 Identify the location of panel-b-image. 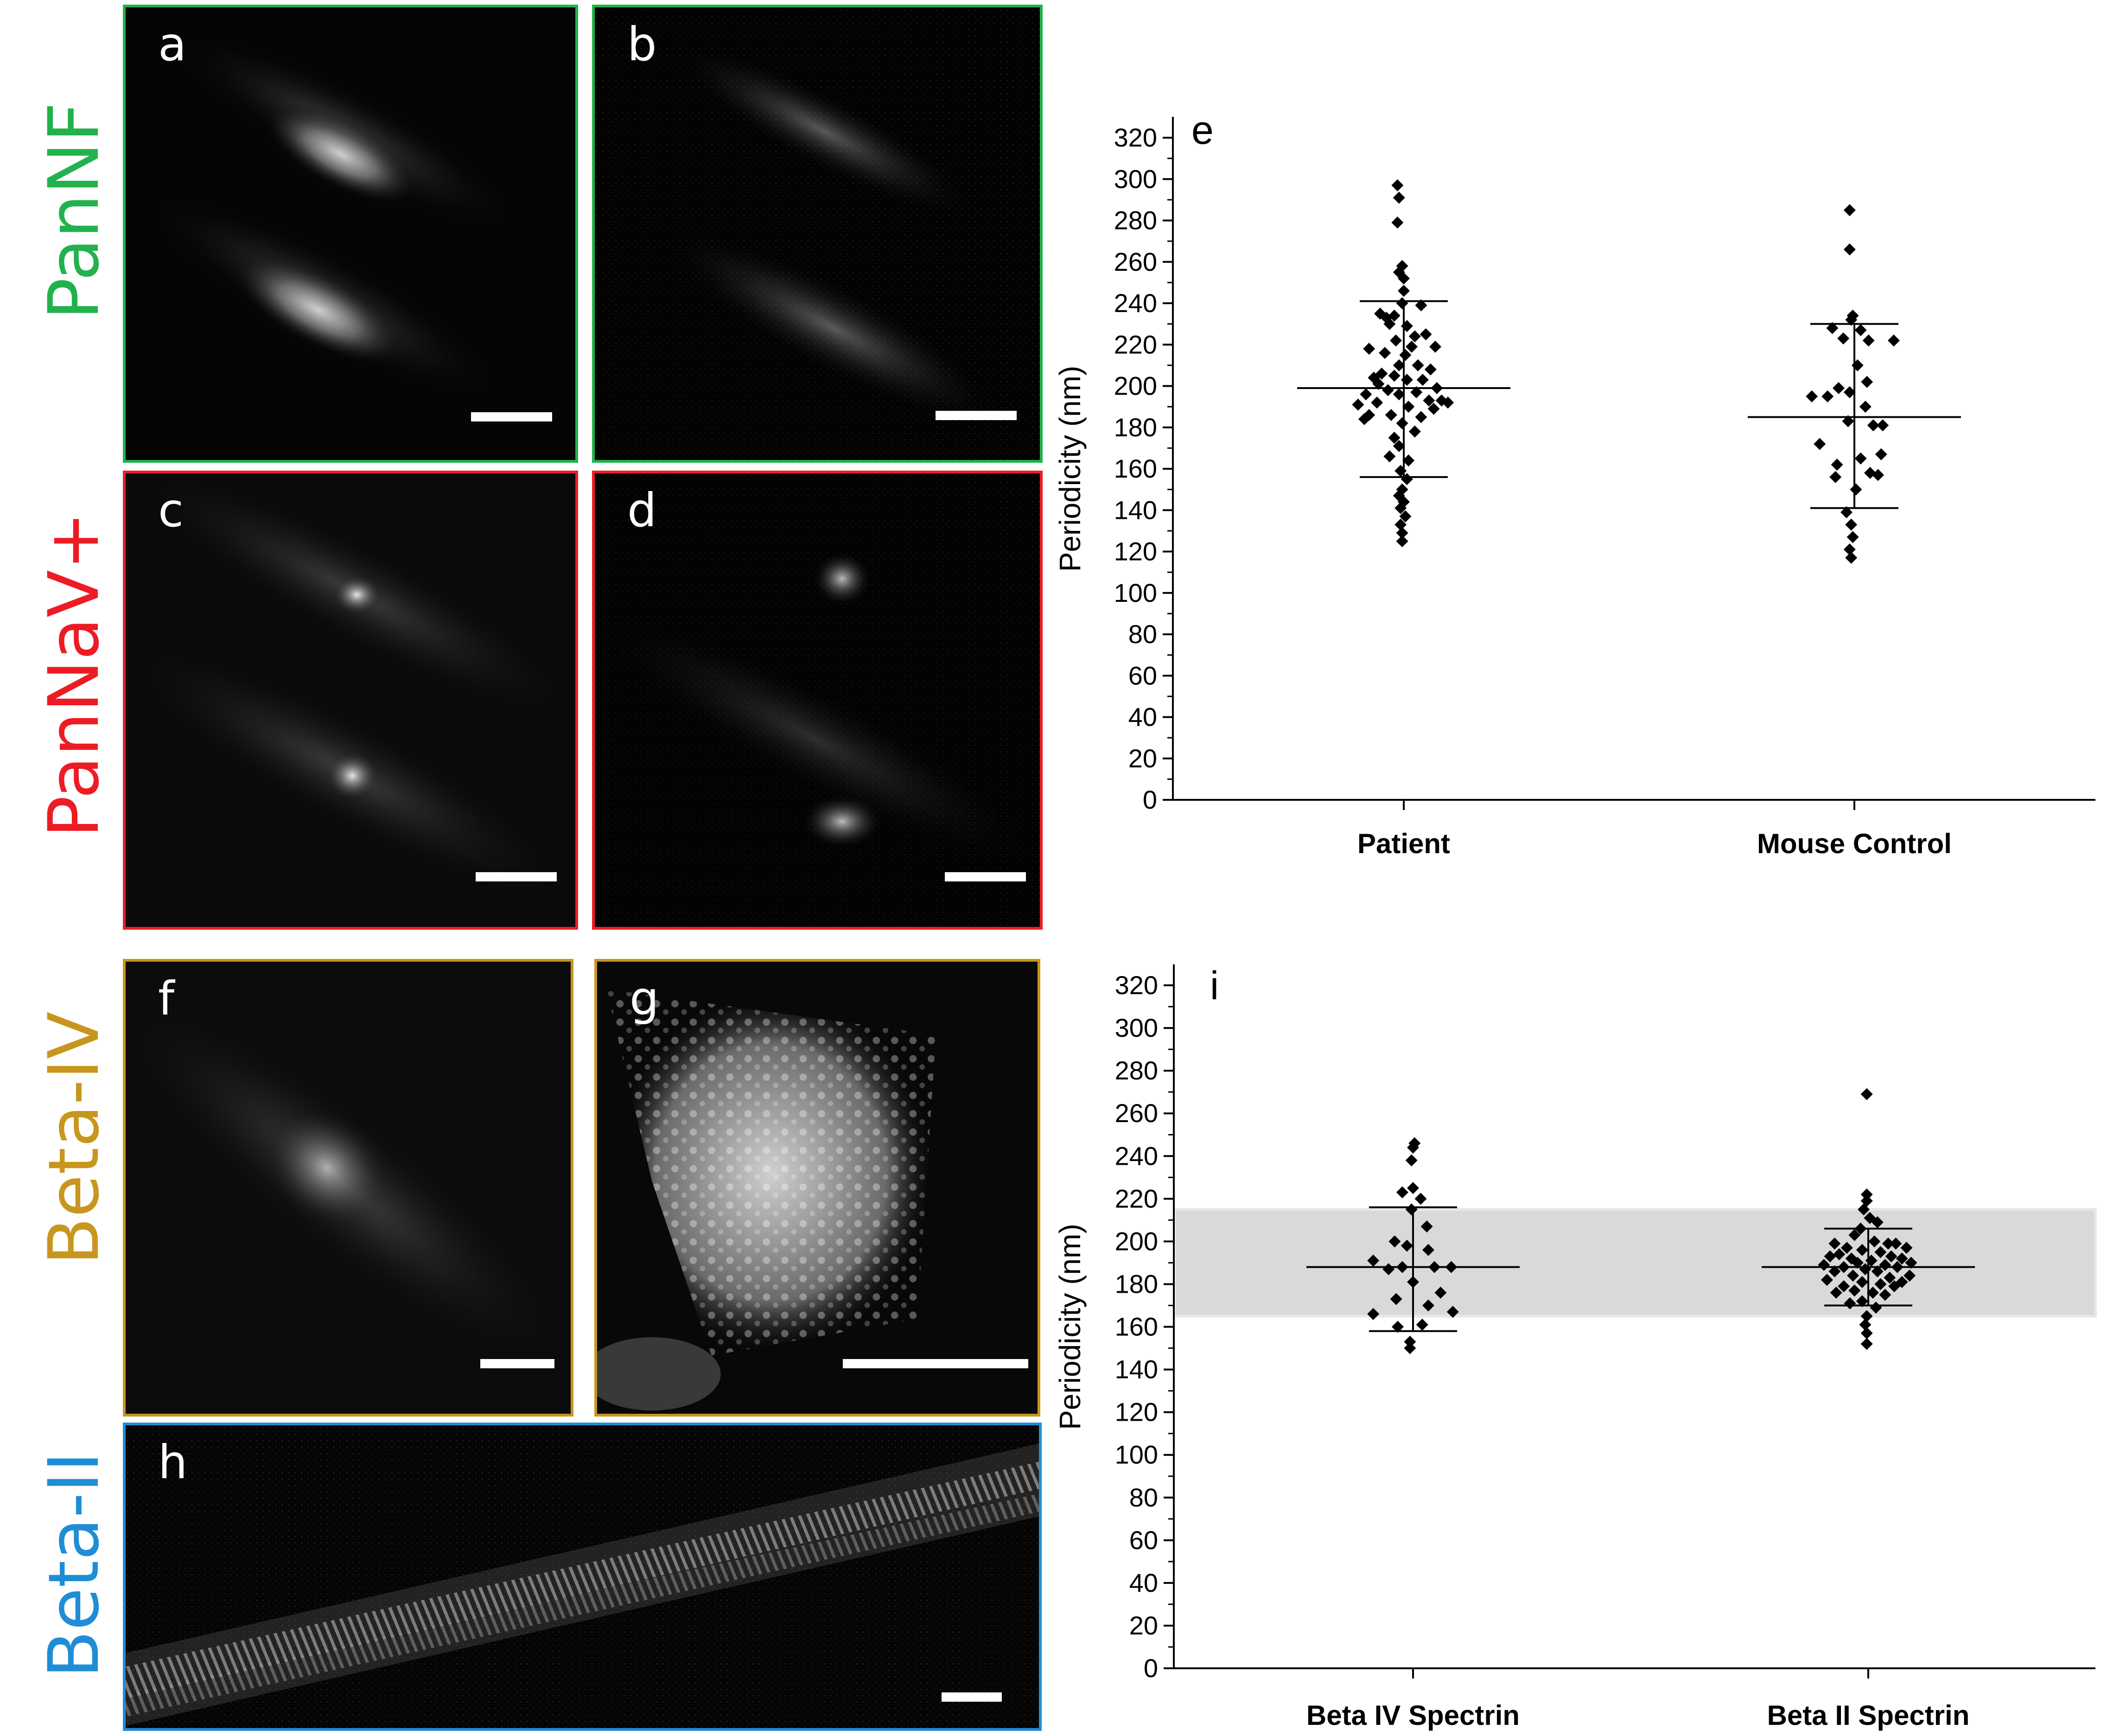
(817, 234).